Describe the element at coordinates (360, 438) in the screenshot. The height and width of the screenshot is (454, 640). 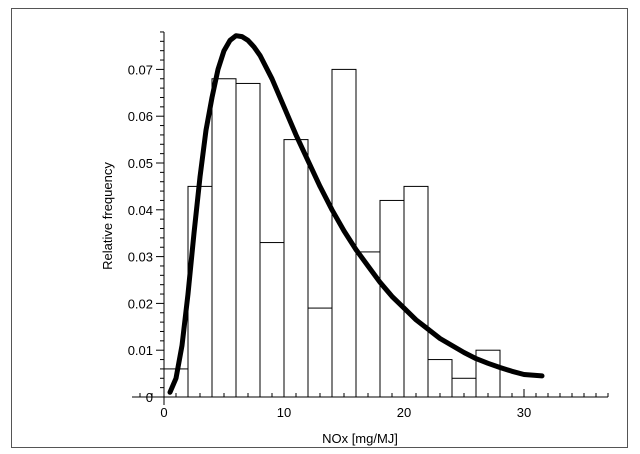
I see `x-axis-label: NOx [mg/MJ]` at that location.